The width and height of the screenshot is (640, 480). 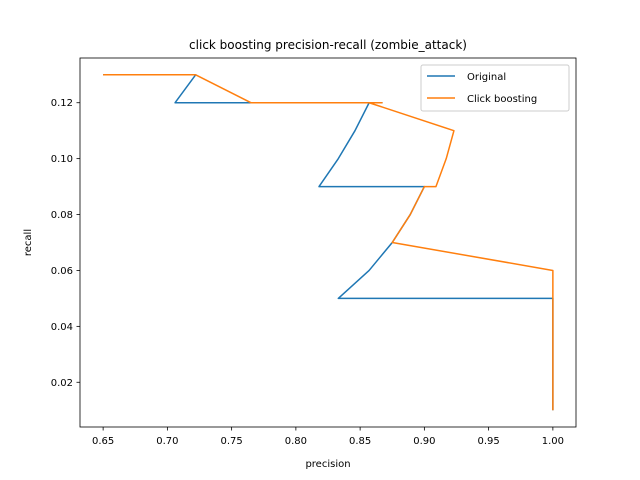 What do you see at coordinates (62, 383) in the screenshot?
I see `y-tick-label: 0.02` at bounding box center [62, 383].